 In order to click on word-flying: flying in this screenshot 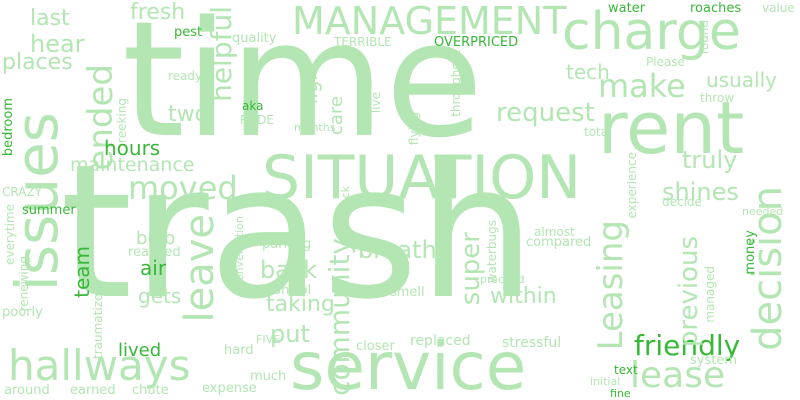, I will do `click(414, 129)`.